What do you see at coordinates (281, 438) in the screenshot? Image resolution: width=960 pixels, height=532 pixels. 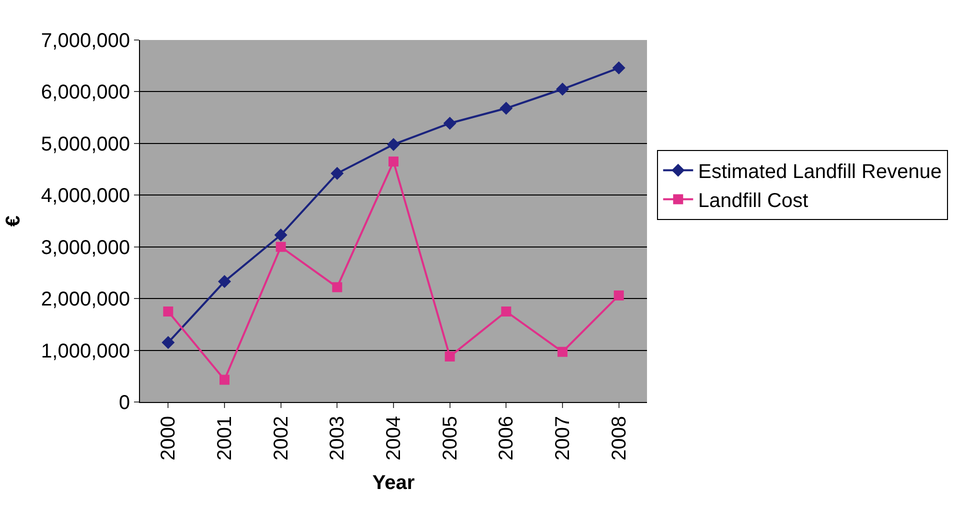 I see `x-tick-label: 2002` at bounding box center [281, 438].